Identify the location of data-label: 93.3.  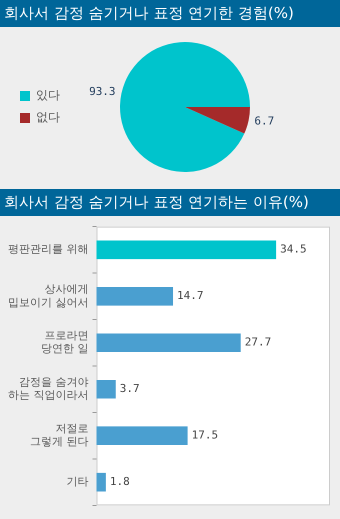
(102, 91).